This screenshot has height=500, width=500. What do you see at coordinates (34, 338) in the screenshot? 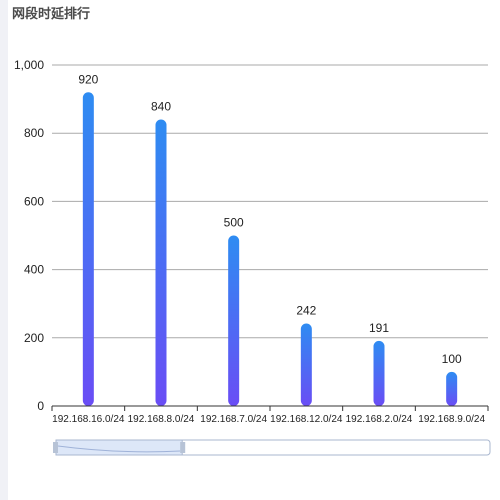
I see `y-tick-label: 200` at bounding box center [34, 338].